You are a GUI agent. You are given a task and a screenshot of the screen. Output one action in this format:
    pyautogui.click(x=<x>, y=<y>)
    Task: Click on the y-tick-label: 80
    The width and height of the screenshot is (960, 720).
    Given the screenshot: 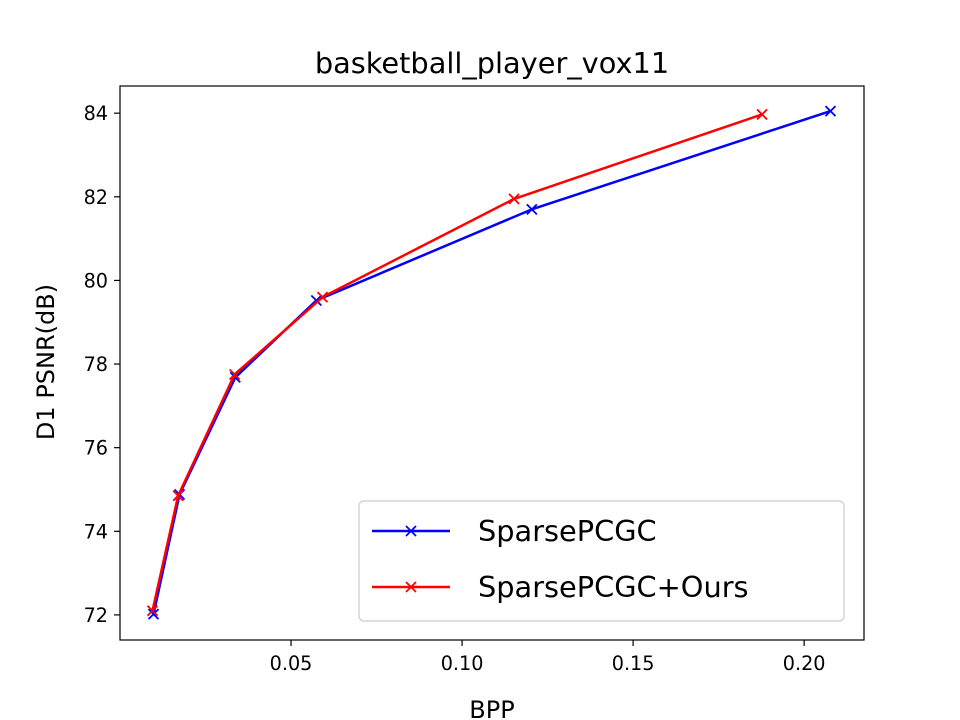 What is the action you would take?
    pyautogui.click(x=96, y=280)
    